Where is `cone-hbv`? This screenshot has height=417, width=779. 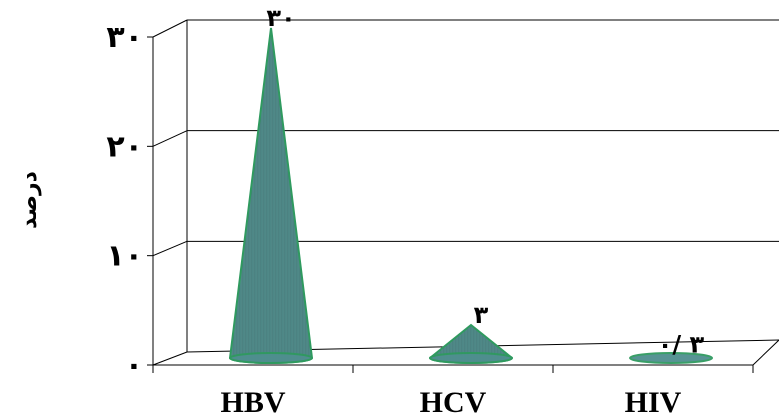
cone-hbv is located at coordinates (271, 195).